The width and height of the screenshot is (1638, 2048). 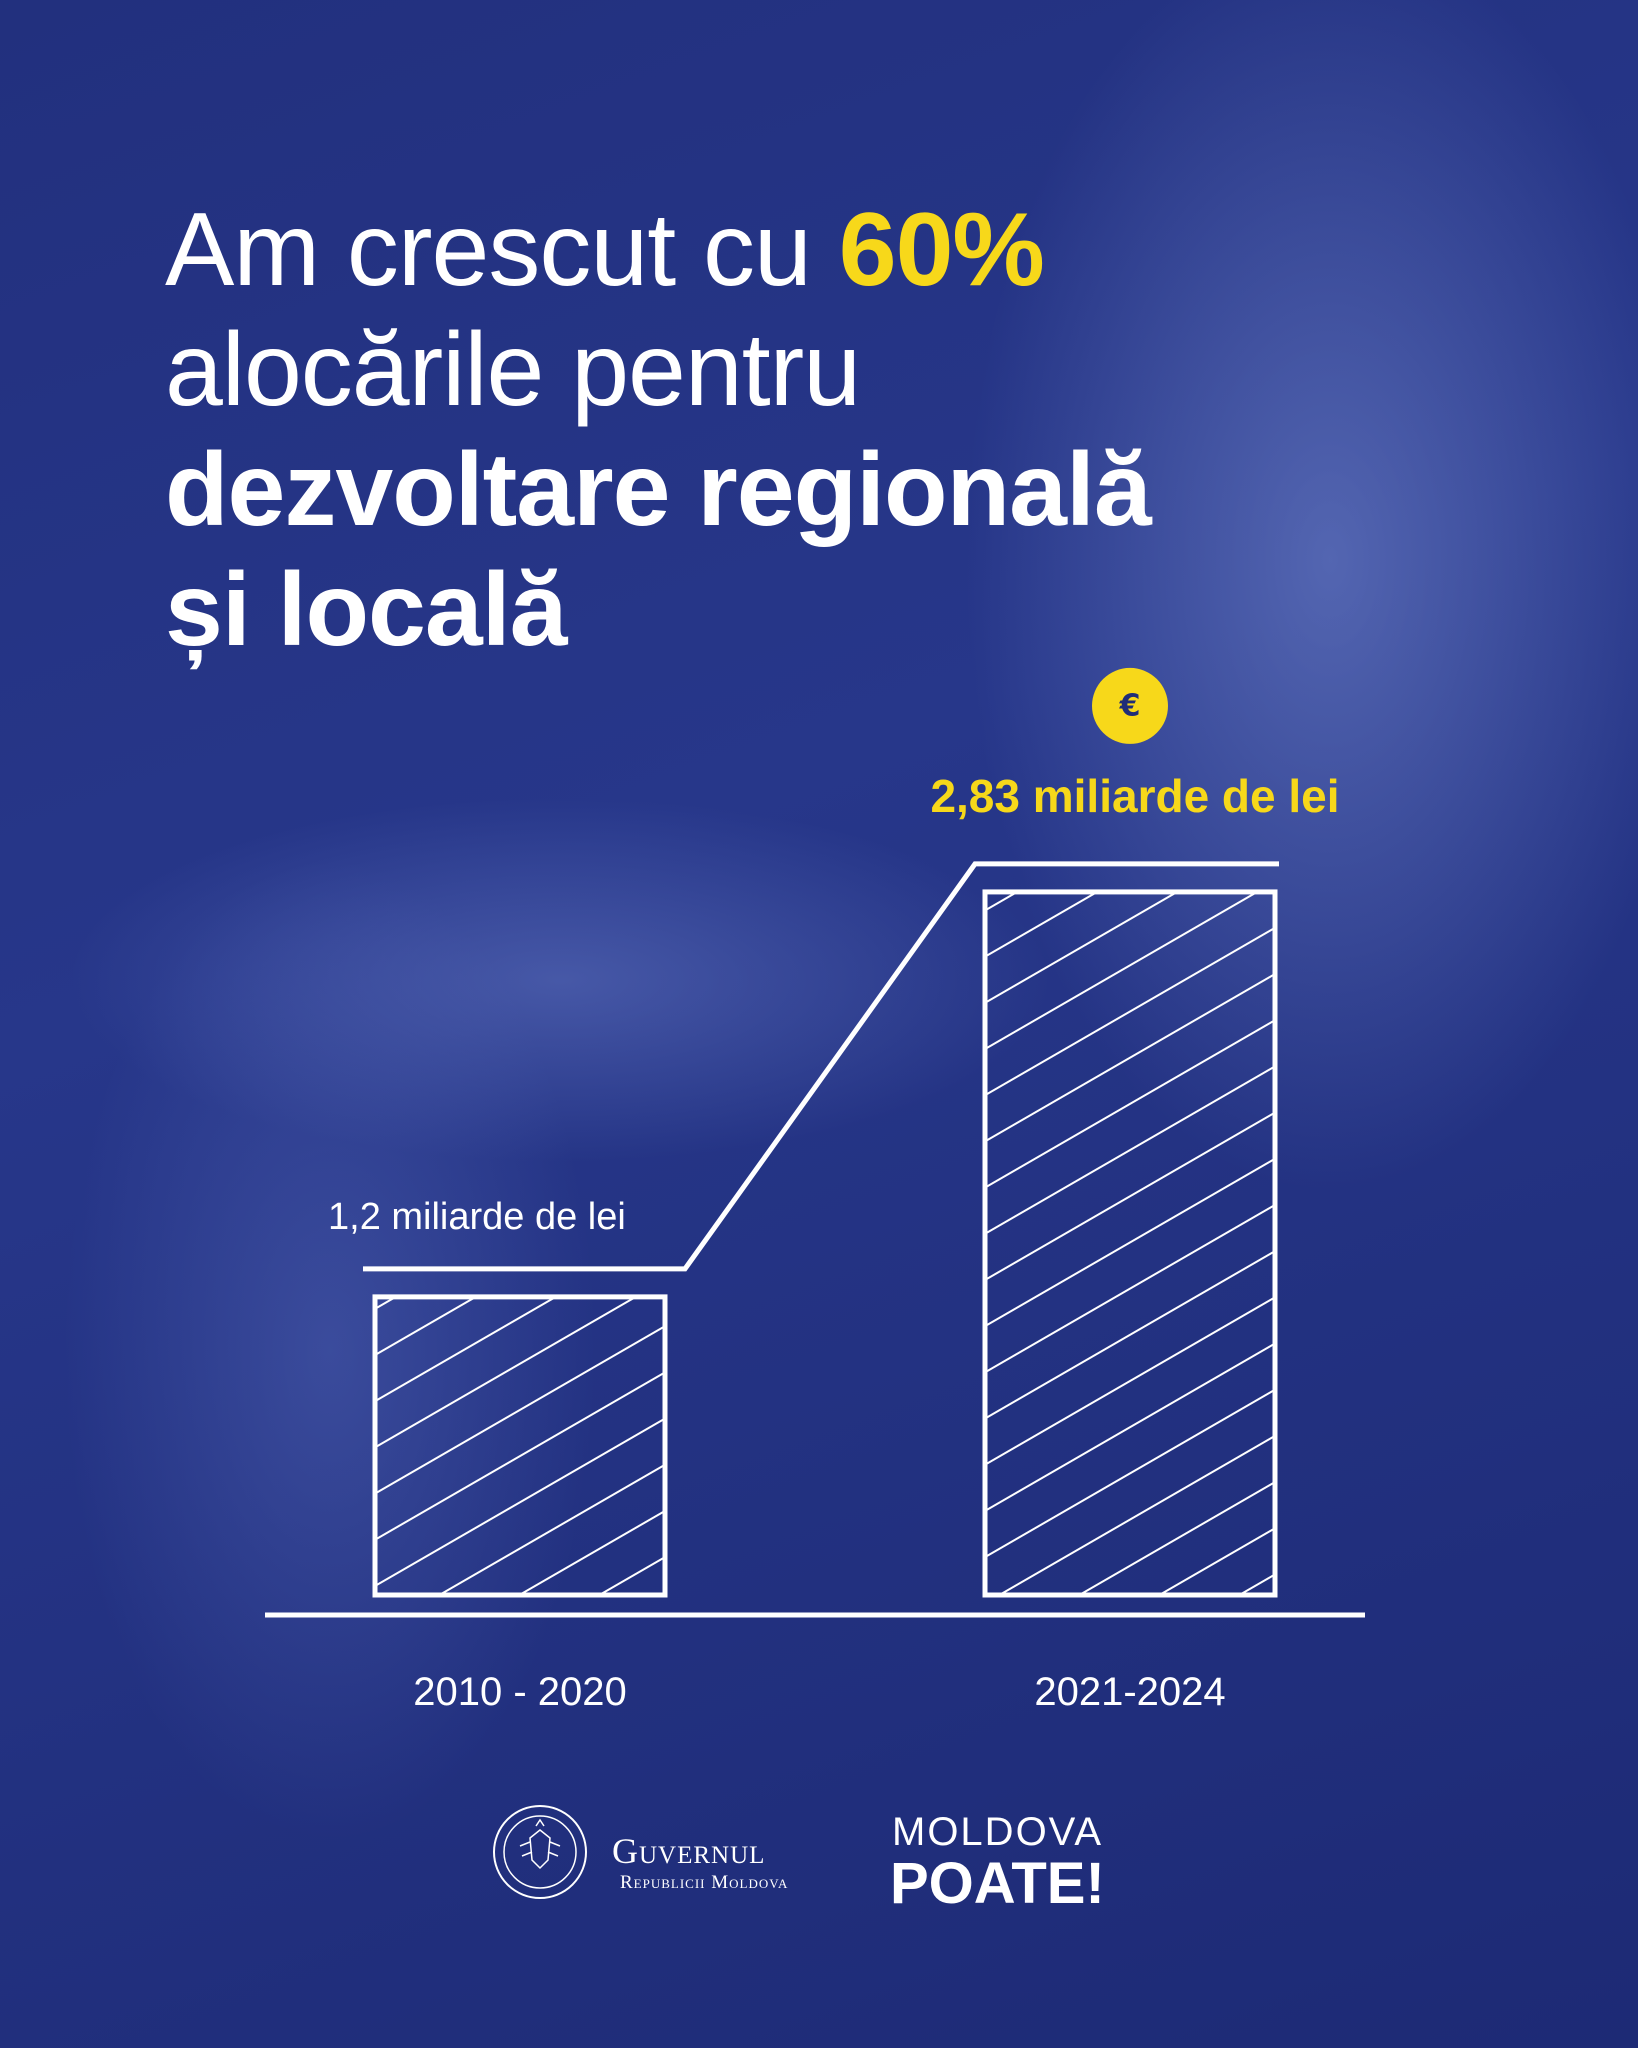 What do you see at coordinates (1134, 796) in the screenshot?
I see `data-label-2: 2,83 miliarde de lei` at bounding box center [1134, 796].